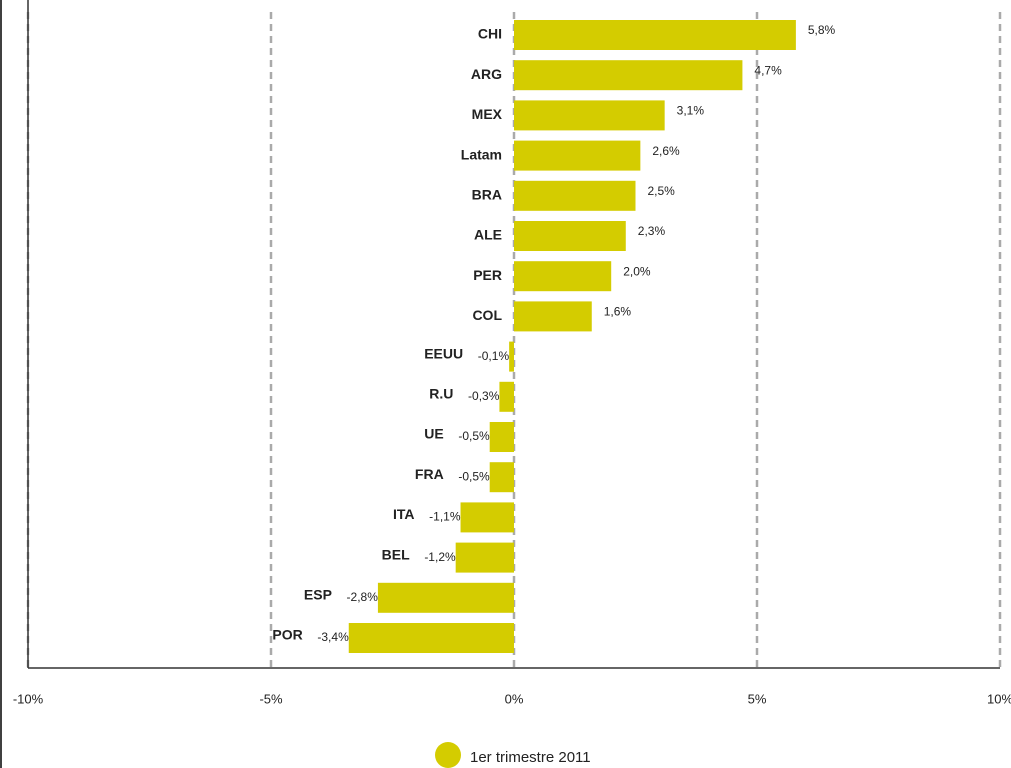 This screenshot has height=768, width=1011. I want to click on category-label: POR, so click(287, 635).